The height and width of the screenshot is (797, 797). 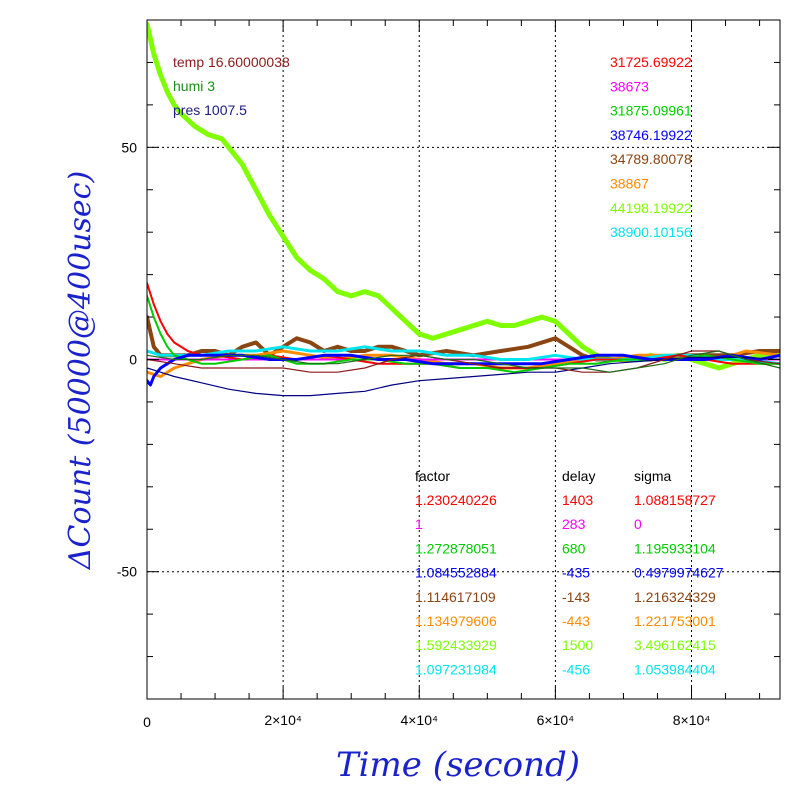 I want to click on table-factor: 1.230240226, so click(x=456, y=500).